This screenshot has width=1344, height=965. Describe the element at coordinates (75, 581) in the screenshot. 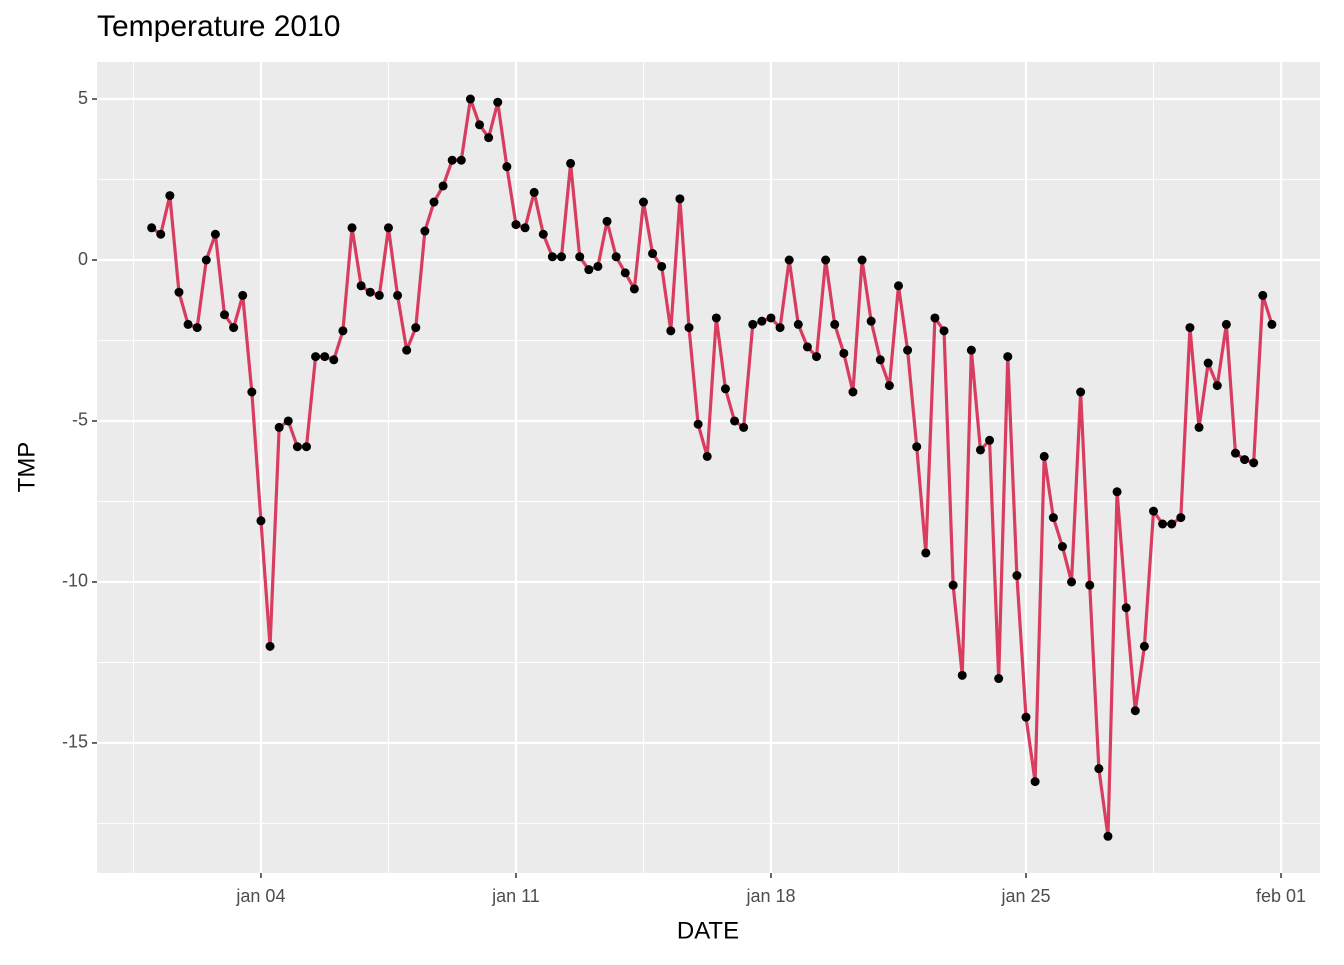

I see `y-tick-label: -10` at that location.